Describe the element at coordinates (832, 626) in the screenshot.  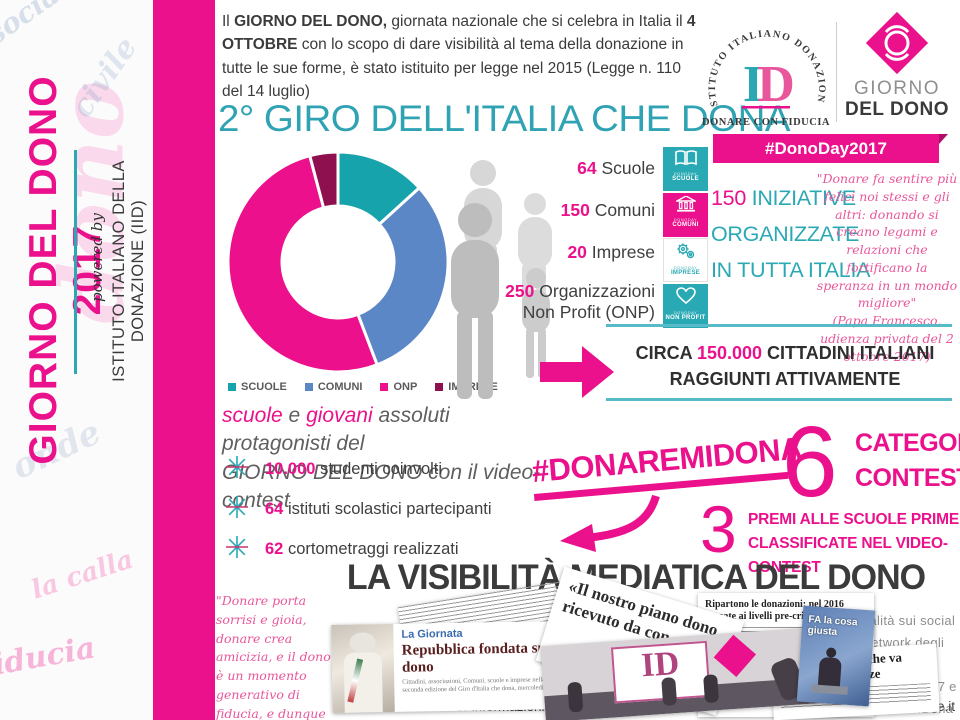
I see `fa-overlay-text: FA la cosa giusta` at that location.